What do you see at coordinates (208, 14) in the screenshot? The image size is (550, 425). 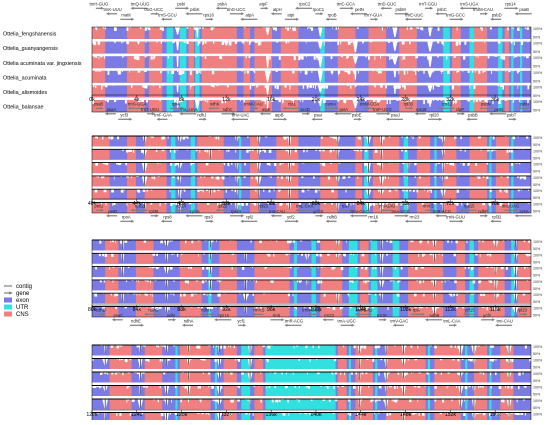 I see `gene-label: rps16` at bounding box center [208, 14].